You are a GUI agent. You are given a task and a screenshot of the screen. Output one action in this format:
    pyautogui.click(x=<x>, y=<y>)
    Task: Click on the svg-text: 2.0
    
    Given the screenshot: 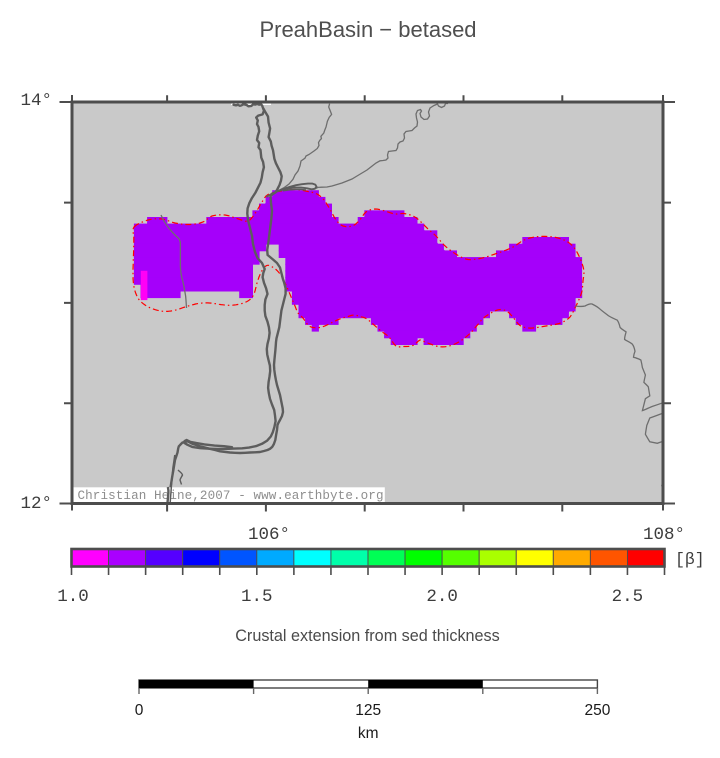 What is the action you would take?
    pyautogui.click(x=442, y=597)
    